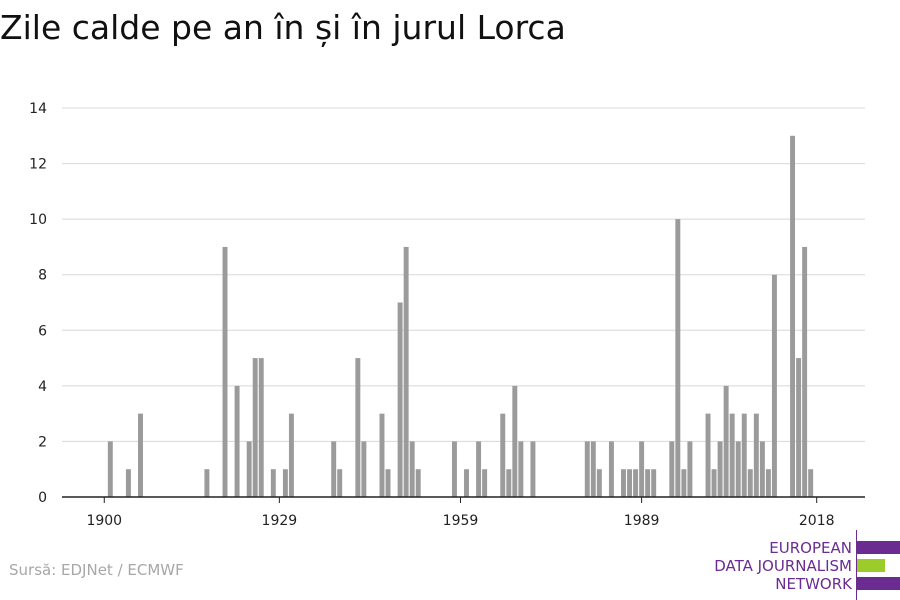  I want to click on bar-1960, so click(466, 483).